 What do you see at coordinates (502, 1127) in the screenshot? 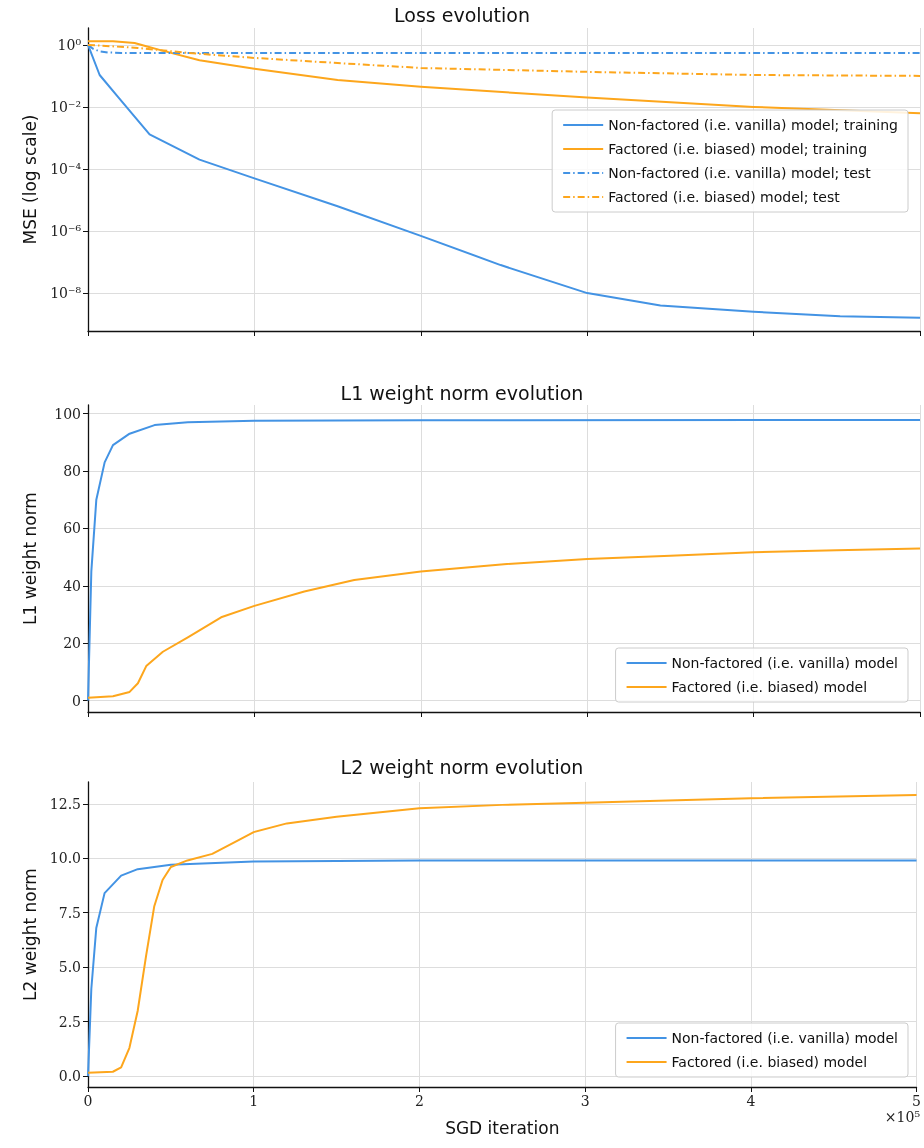
I see `x-axis-title: SGD iteration` at bounding box center [502, 1127].